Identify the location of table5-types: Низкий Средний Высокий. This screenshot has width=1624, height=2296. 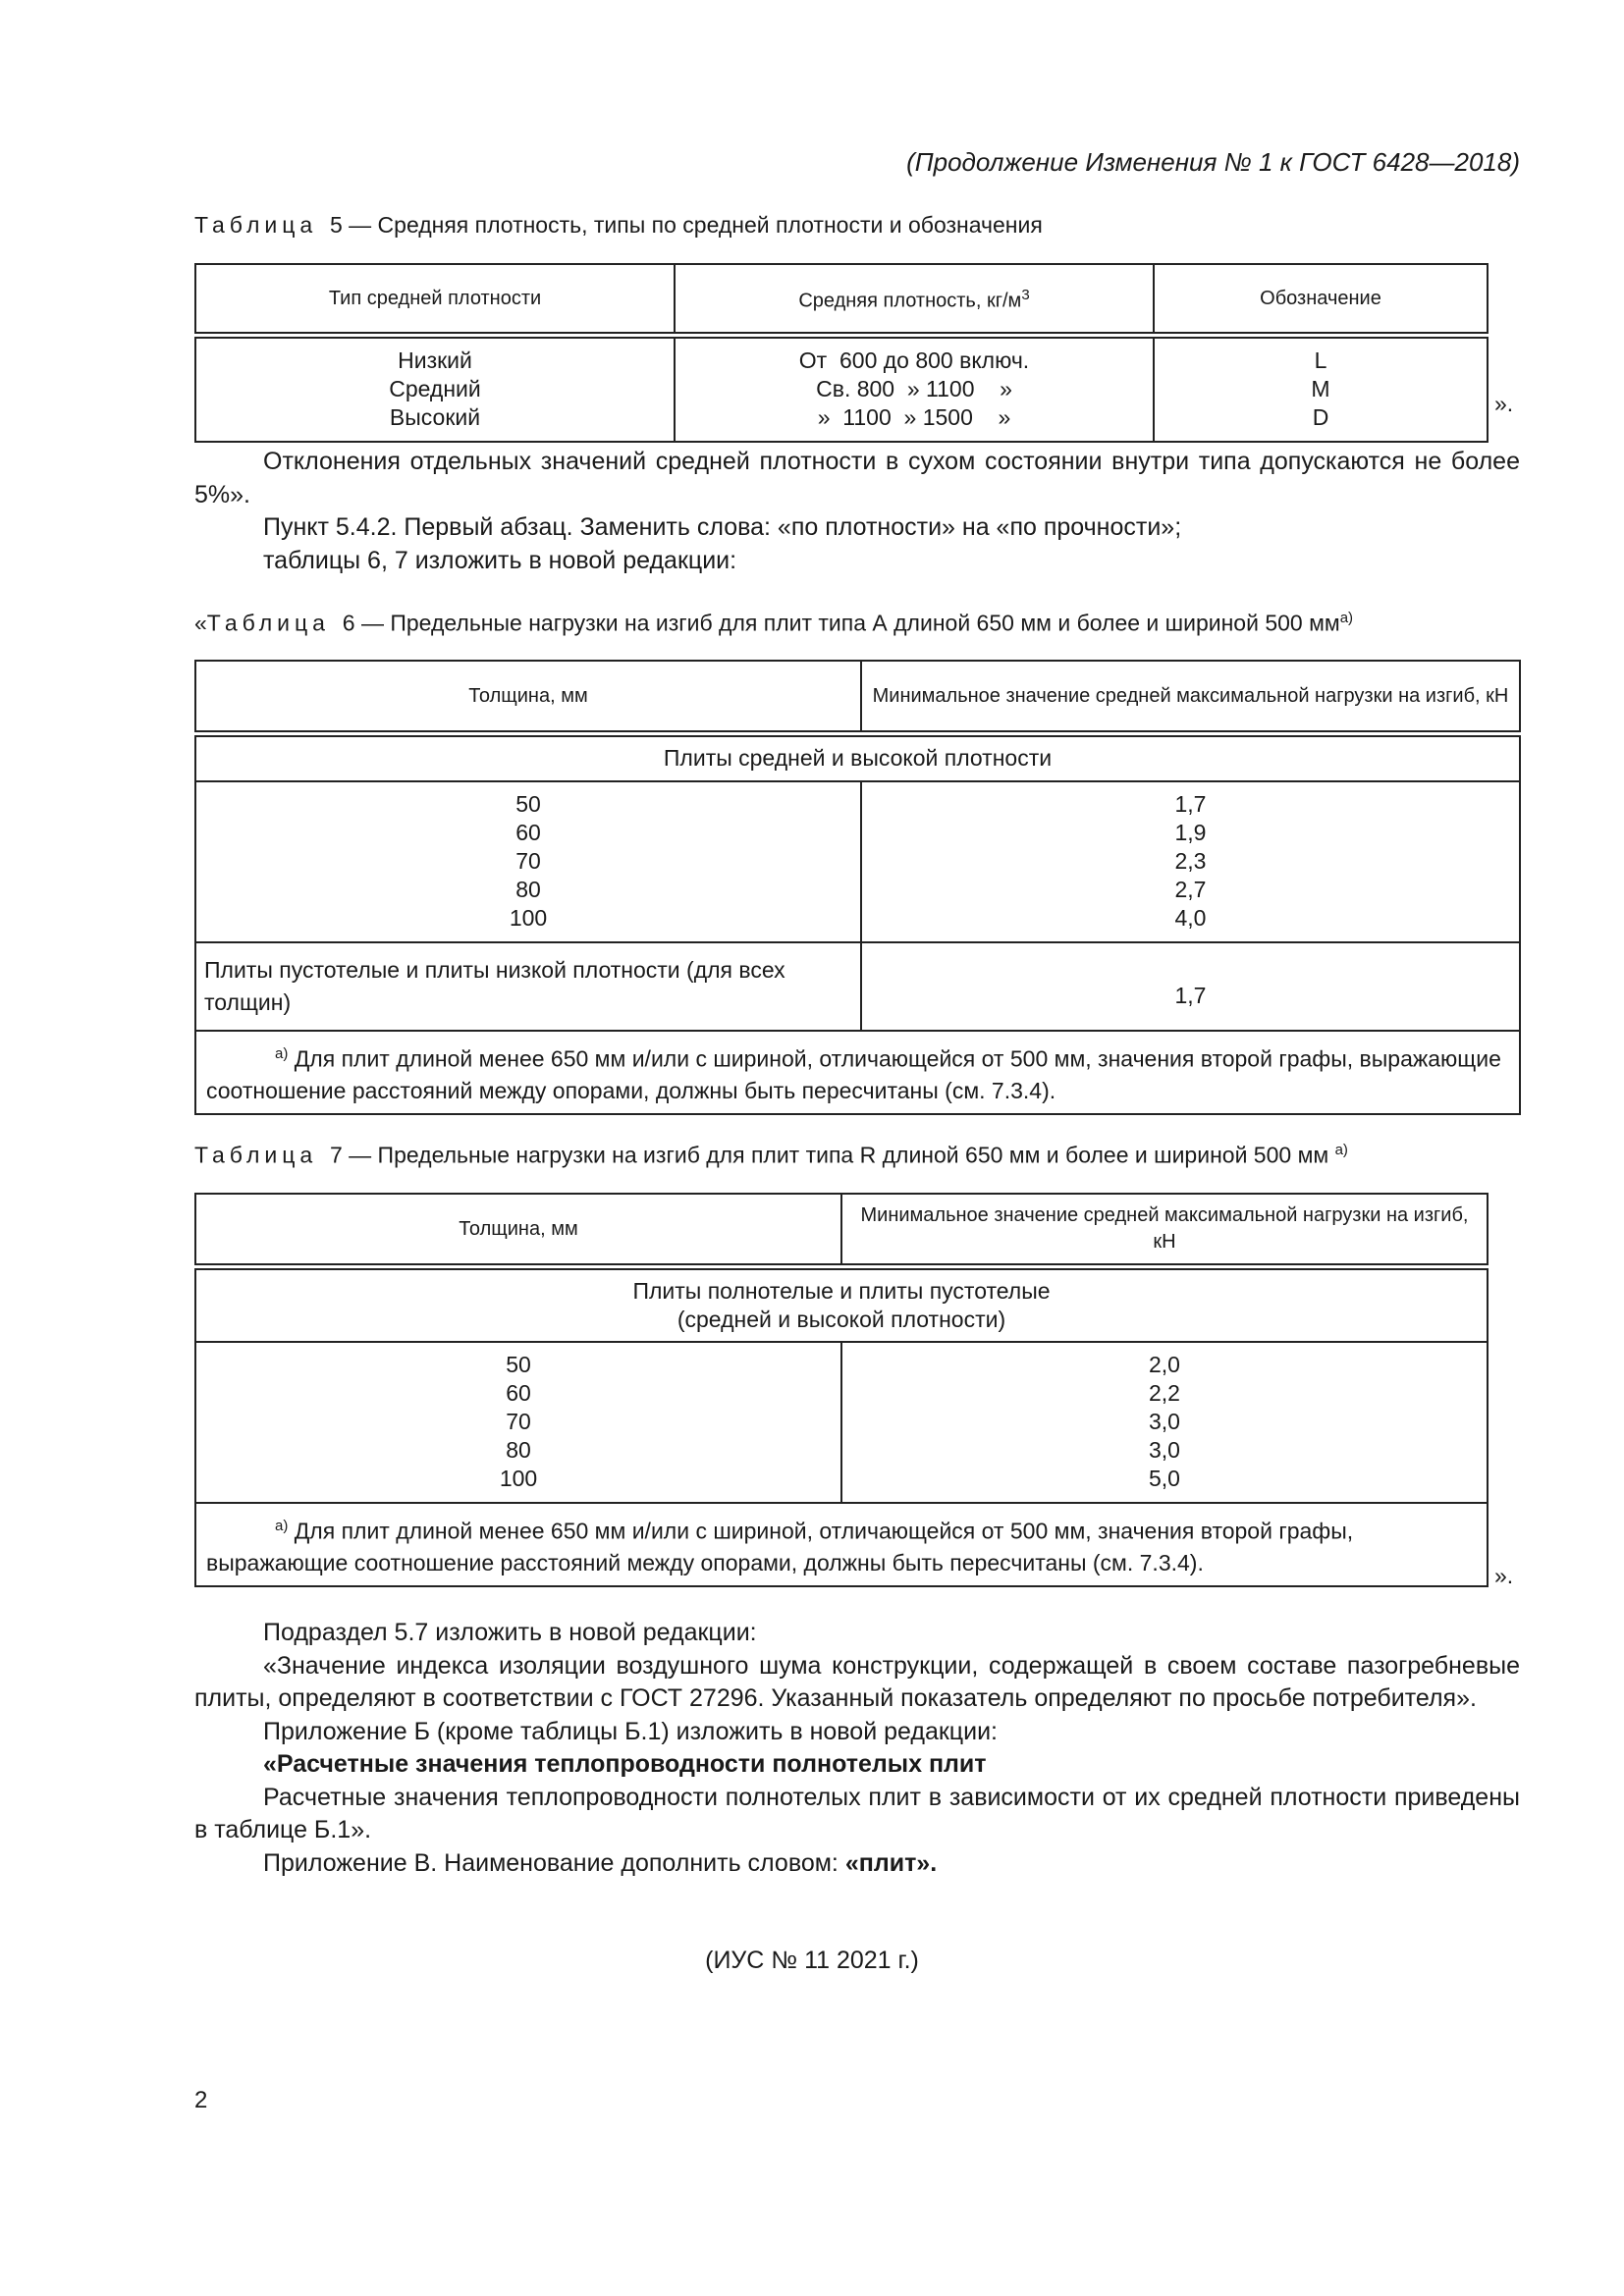
(435, 388).